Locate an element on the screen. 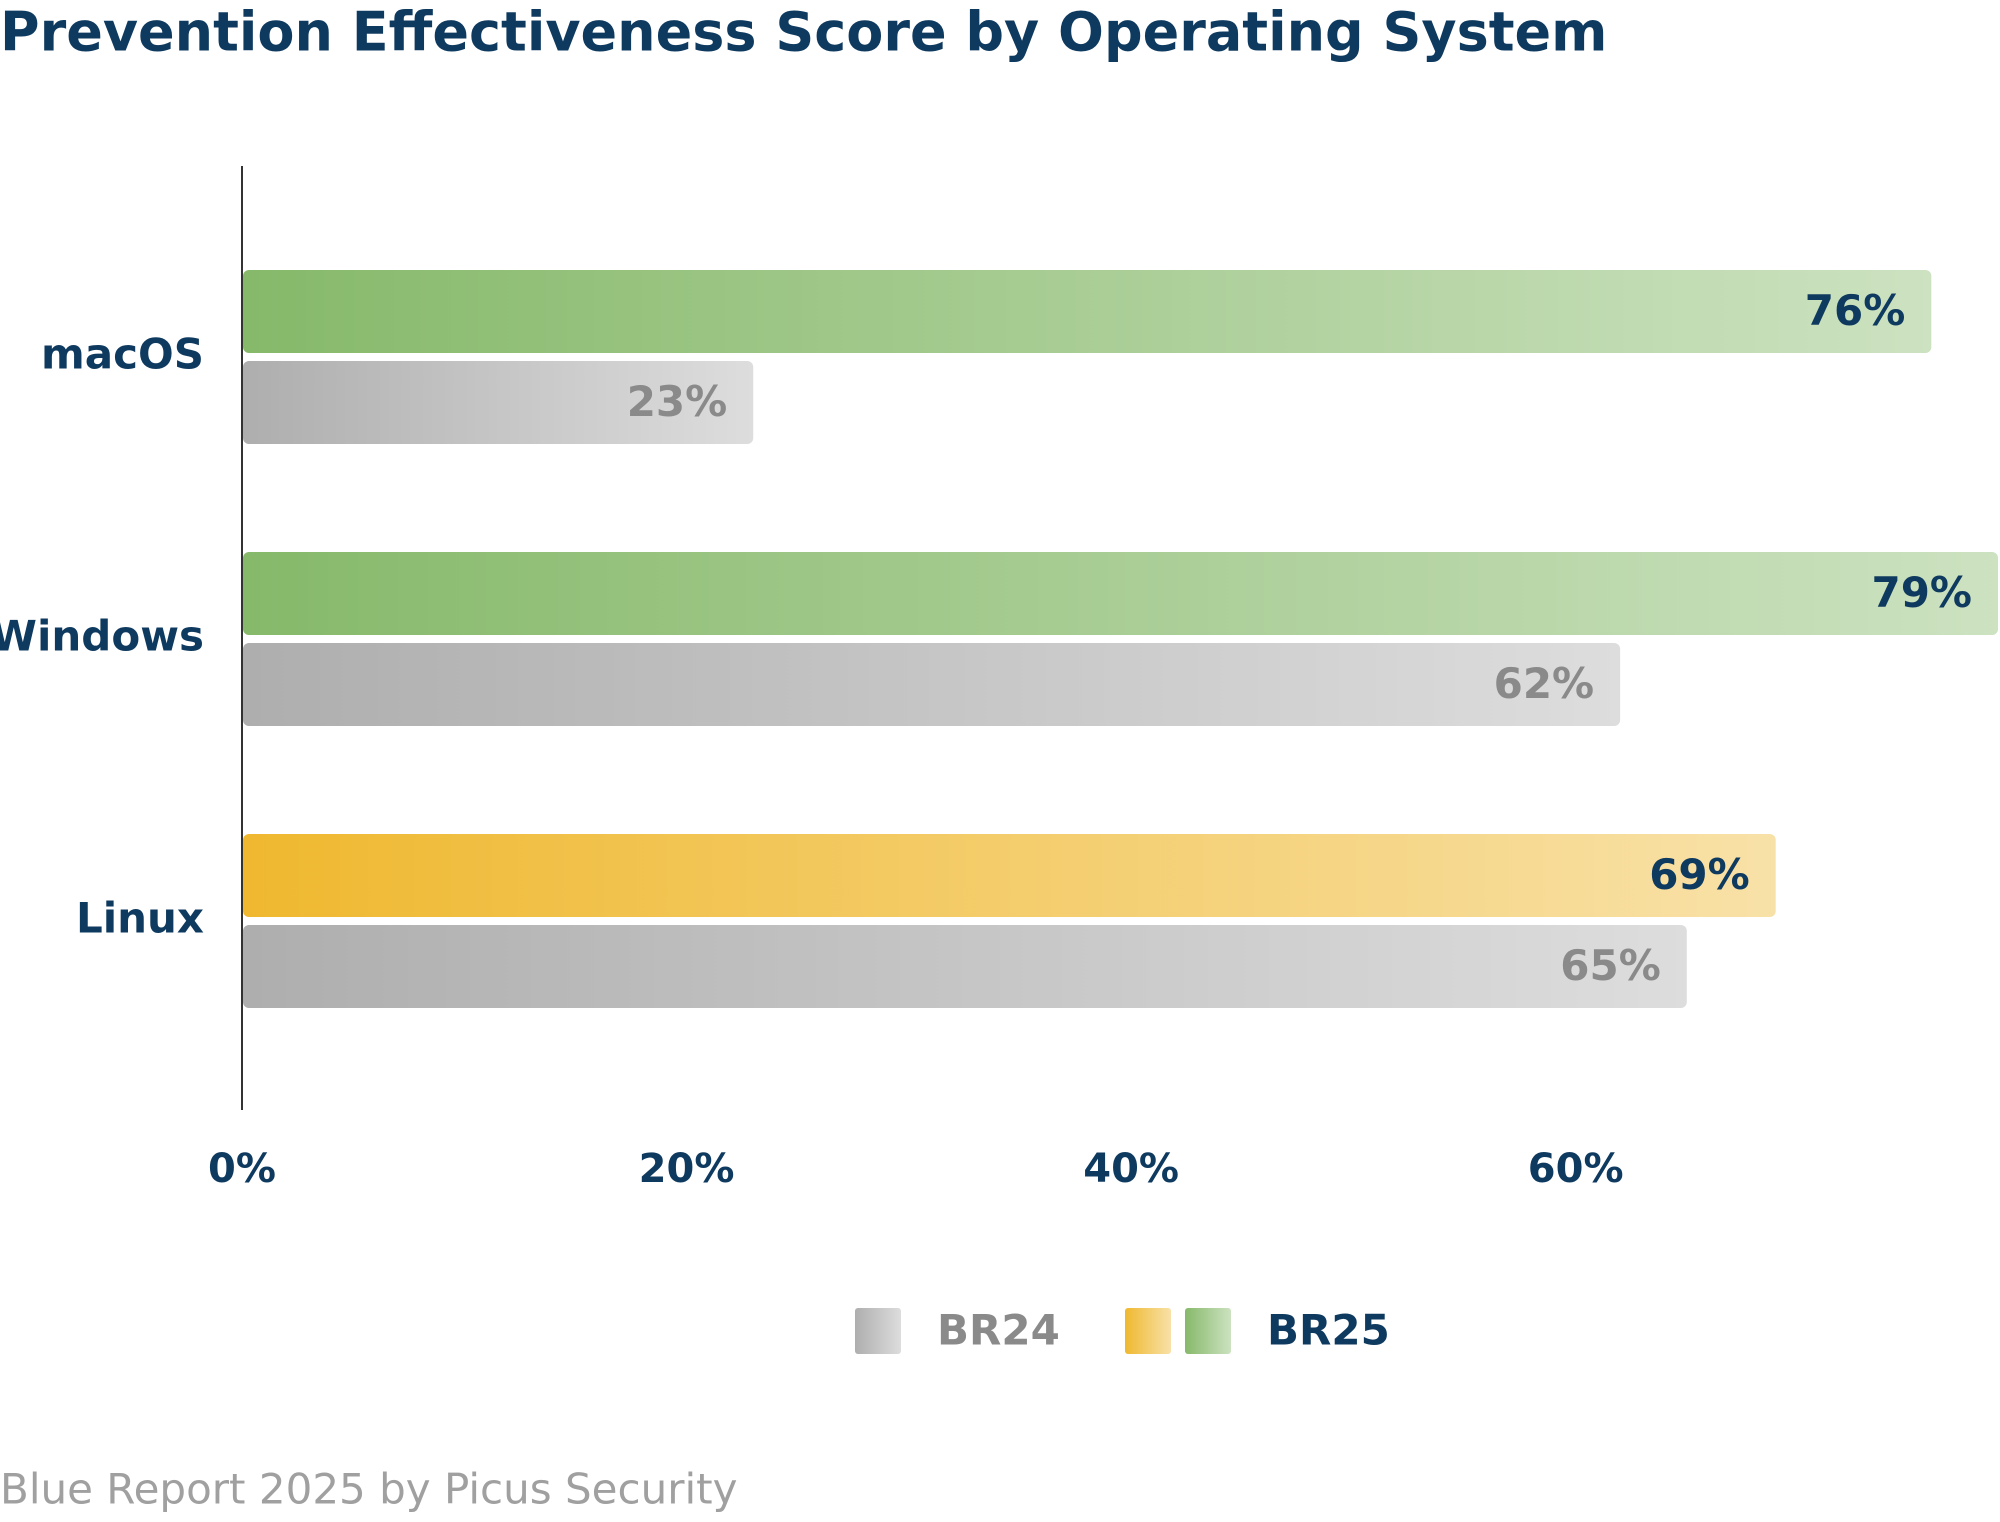 The height and width of the screenshot is (1522, 2000). value-label: 79% is located at coordinates (1921, 592).